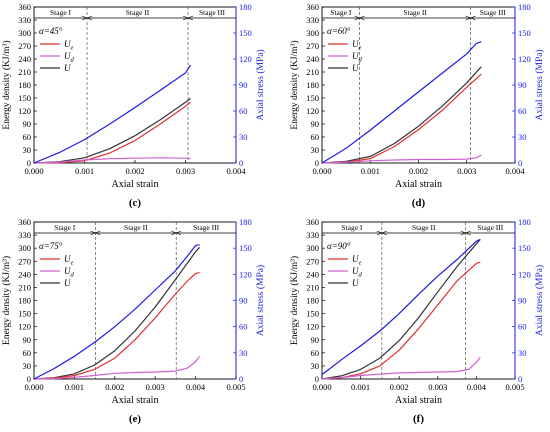  I want to click on plot-frame, so click(418, 85).